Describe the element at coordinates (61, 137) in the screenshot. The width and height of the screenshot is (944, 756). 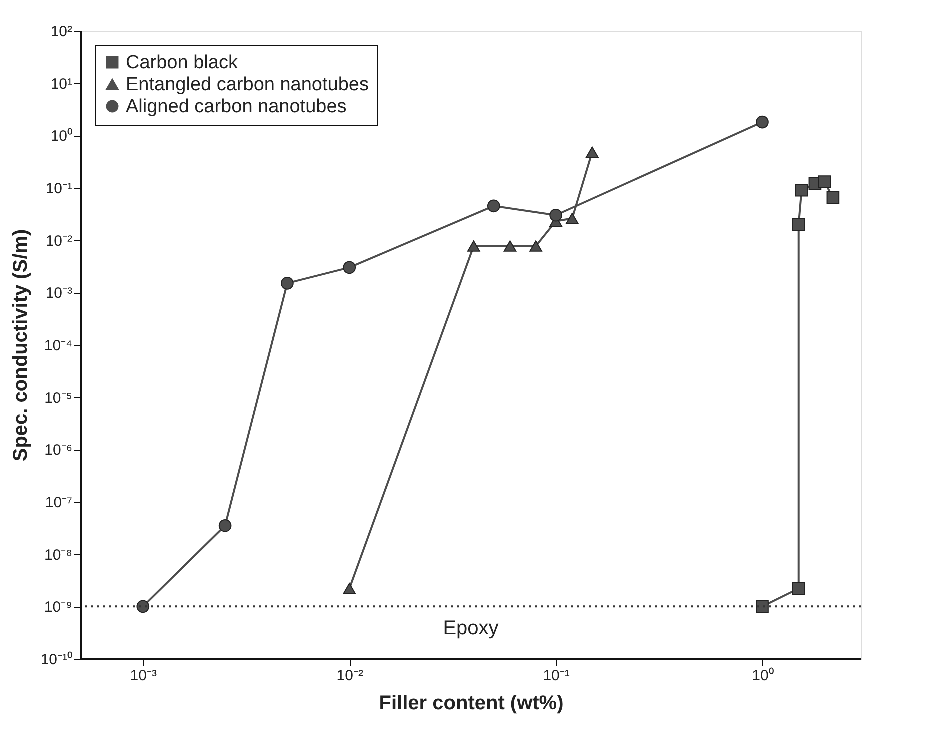
I see `y-tick-label: 10⁰` at that location.